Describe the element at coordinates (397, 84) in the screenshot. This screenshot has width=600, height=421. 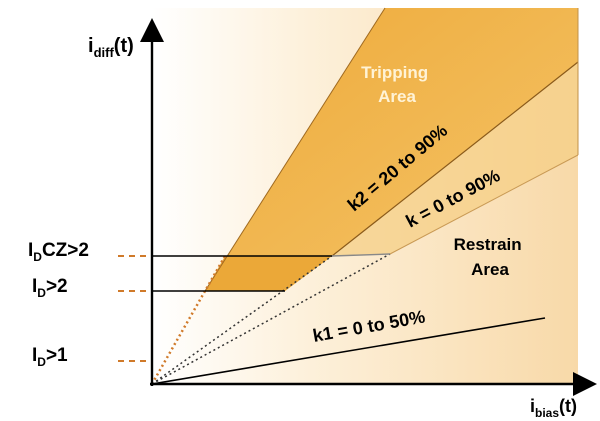
I see `tripping-area-label: Tripping Area` at that location.